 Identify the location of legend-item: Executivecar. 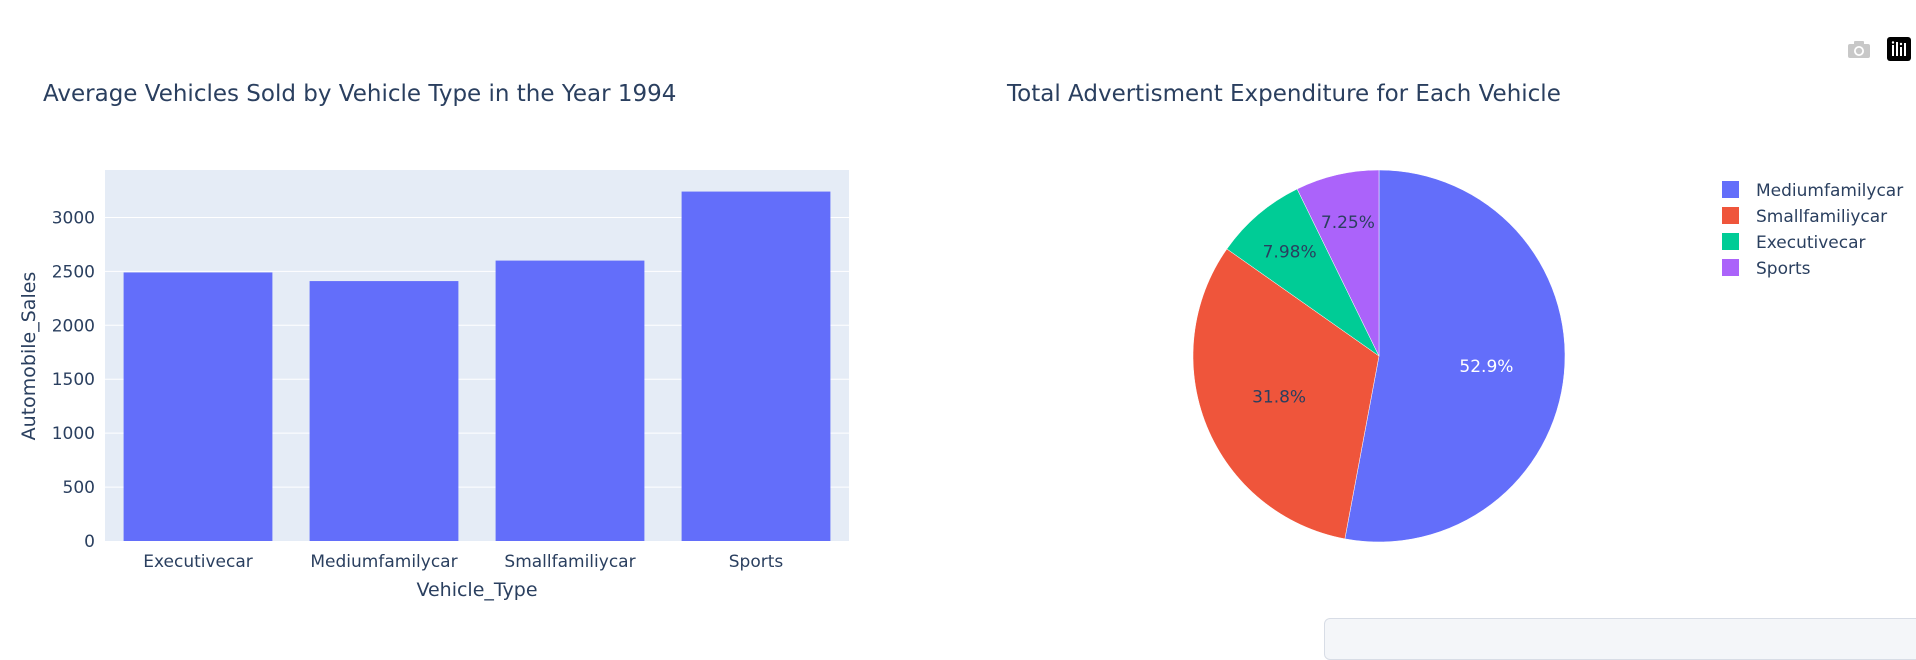
(1794, 243).